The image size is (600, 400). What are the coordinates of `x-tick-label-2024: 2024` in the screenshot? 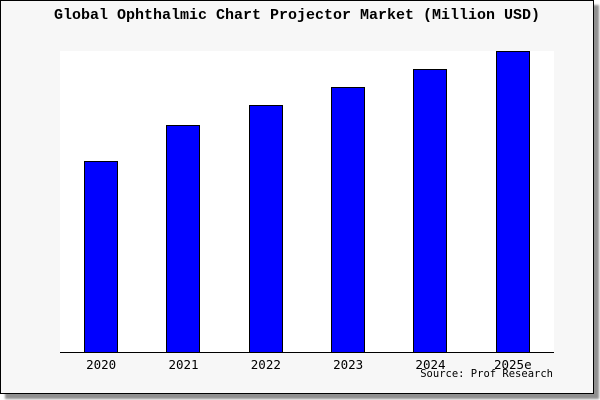 It's located at (430, 364).